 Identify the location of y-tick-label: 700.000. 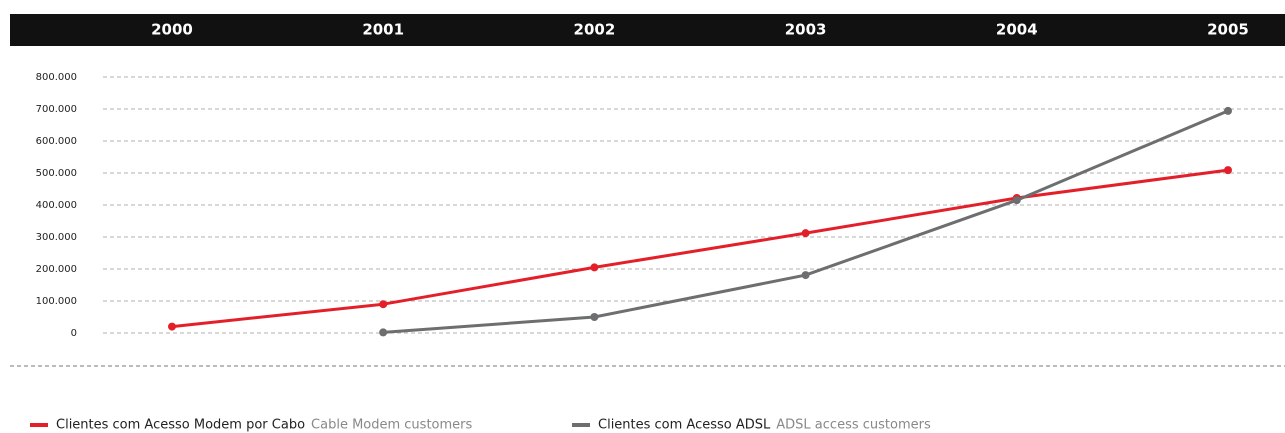
(56, 109).